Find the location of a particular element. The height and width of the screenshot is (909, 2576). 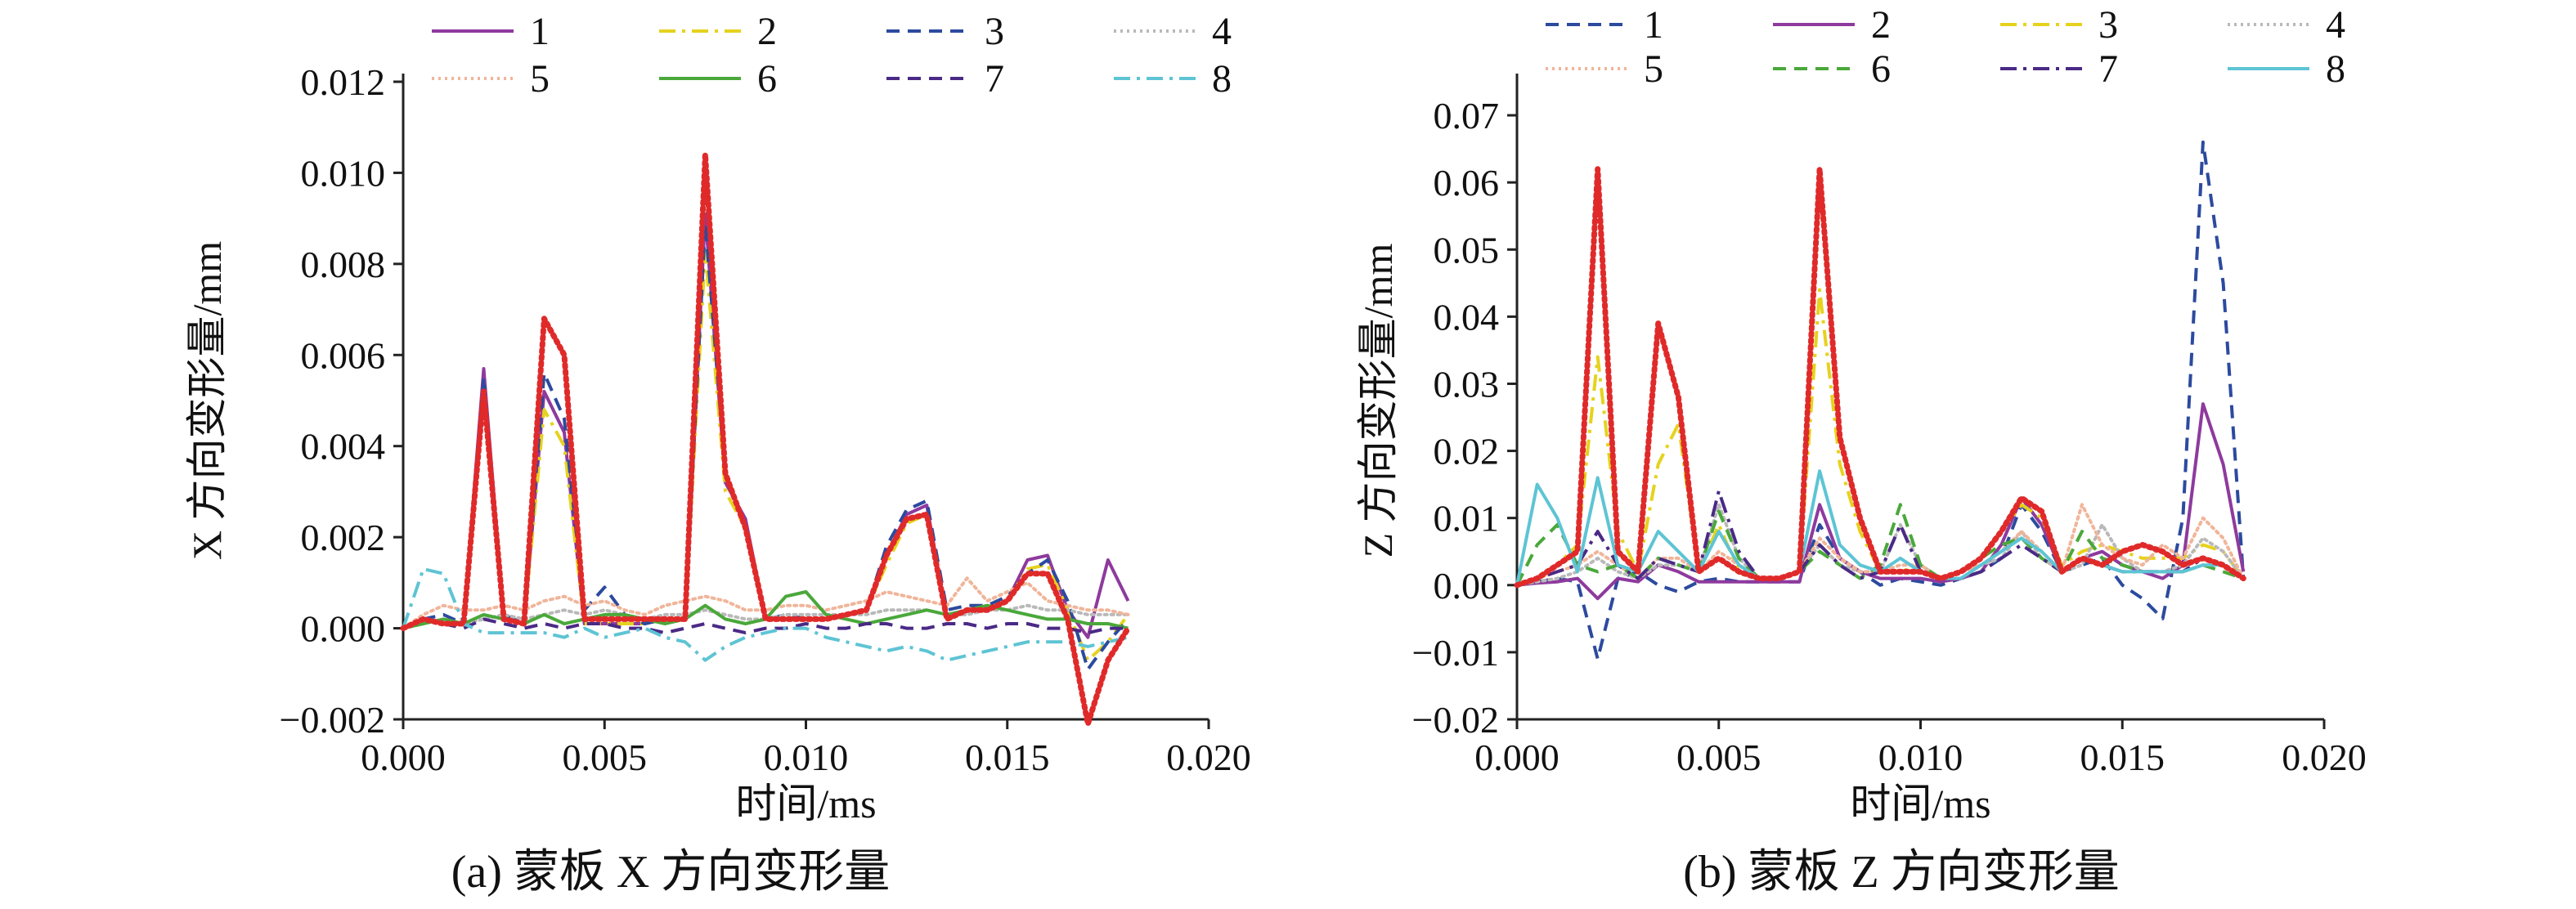

y-tick-label: 0.000 is located at coordinates (343, 629).